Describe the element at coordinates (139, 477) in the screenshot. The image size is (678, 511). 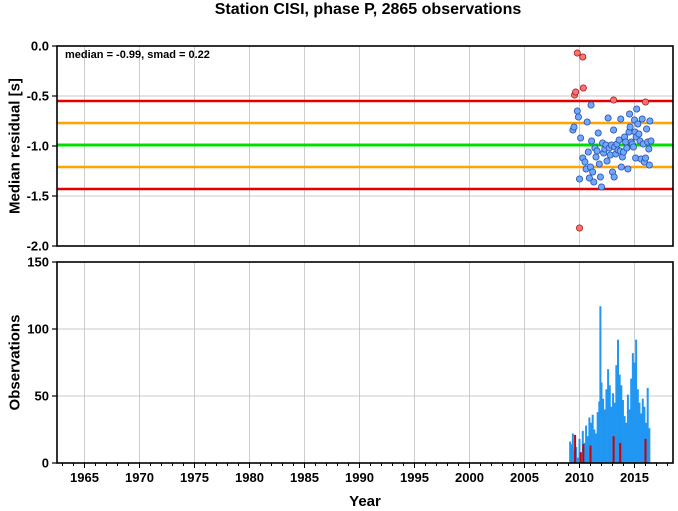
I see `x-tick-label: 1970` at that location.